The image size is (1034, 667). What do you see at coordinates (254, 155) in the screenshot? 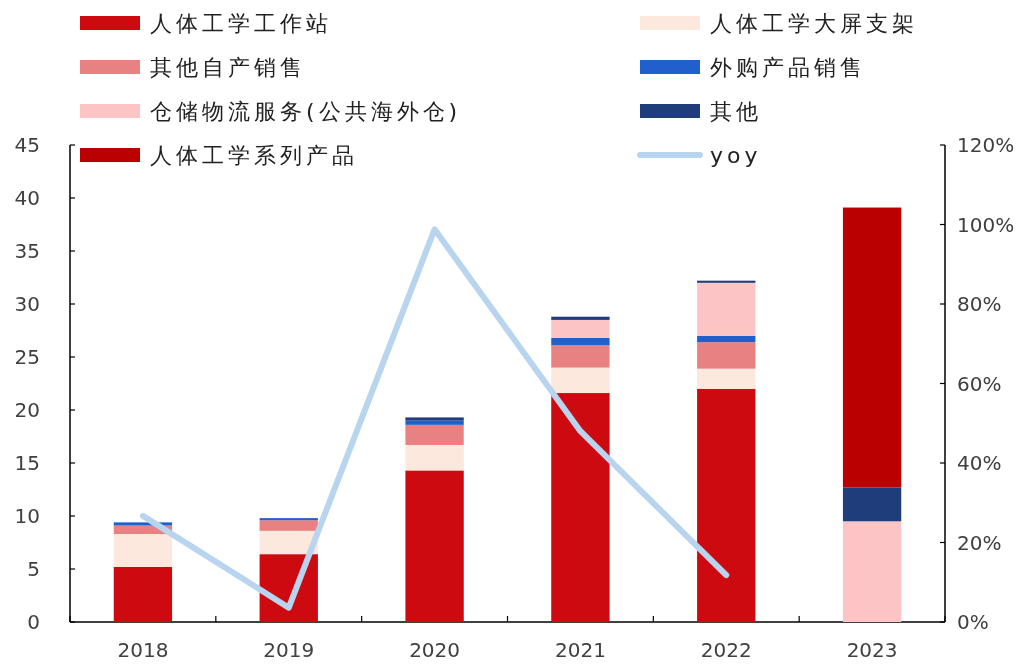
I see `legend-label: 人体工学系列产品` at bounding box center [254, 155].